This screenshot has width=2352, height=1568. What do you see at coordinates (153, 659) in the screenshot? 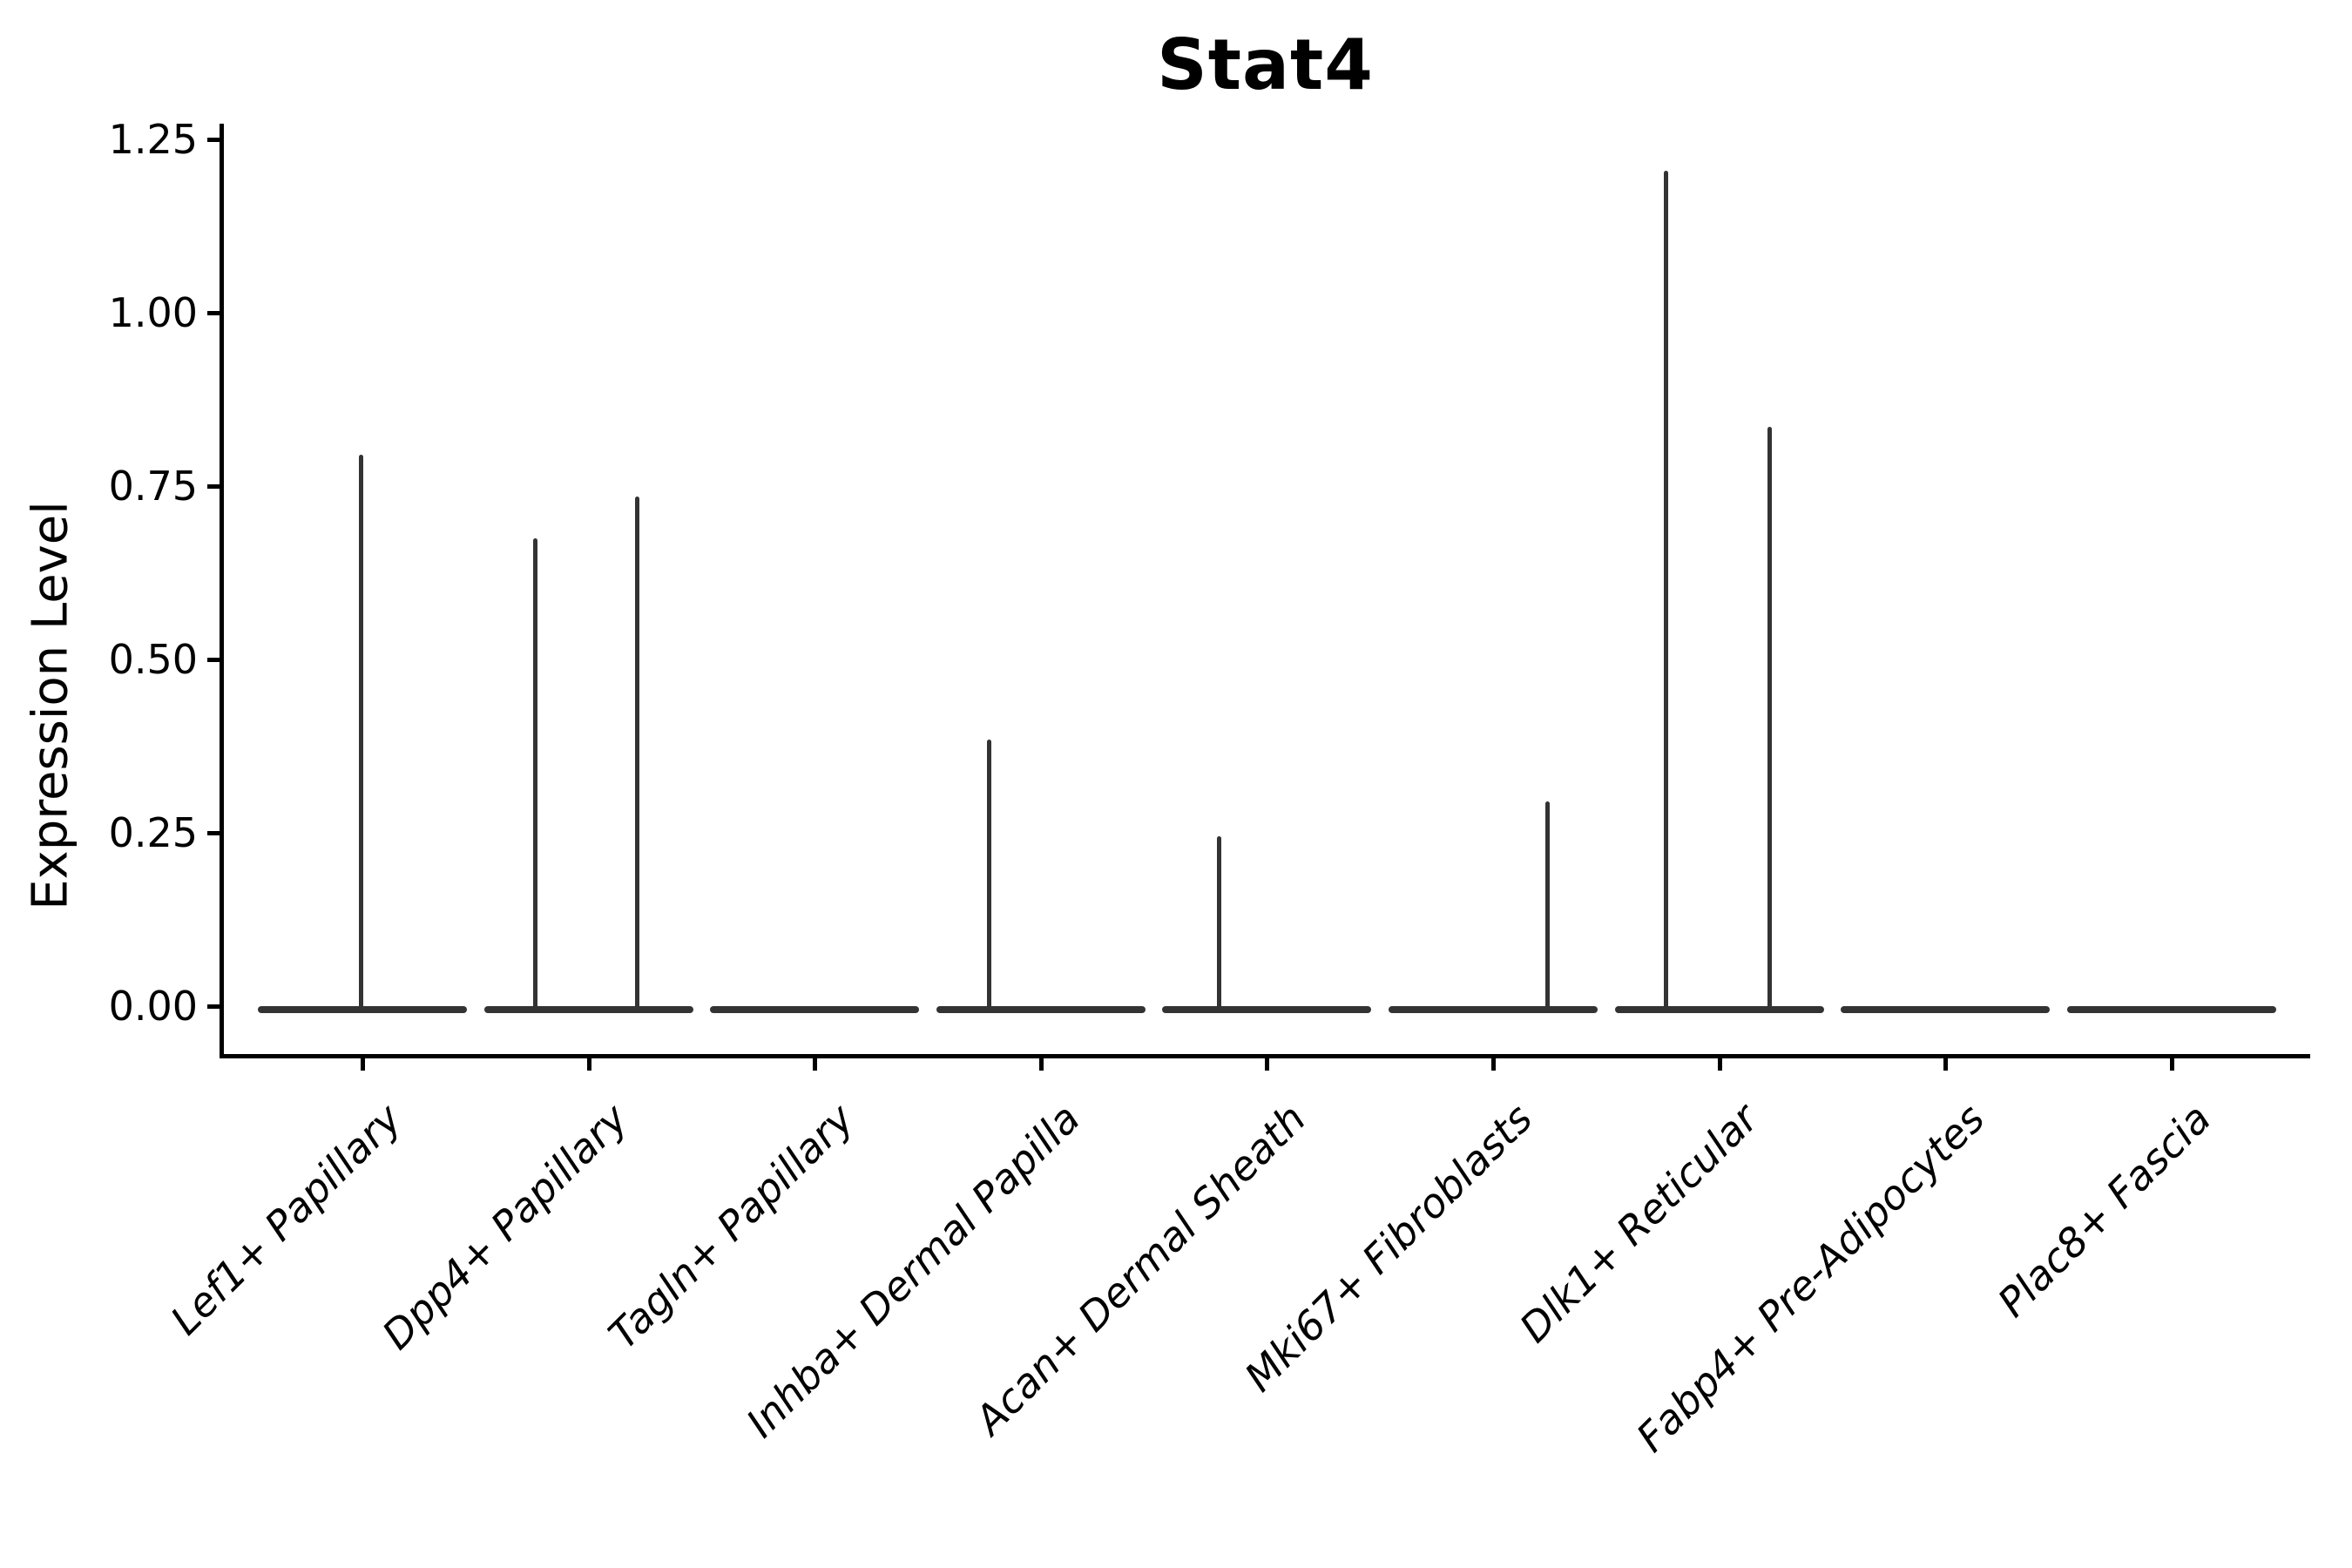
I see `y-tick-label: 0.50` at bounding box center [153, 659].